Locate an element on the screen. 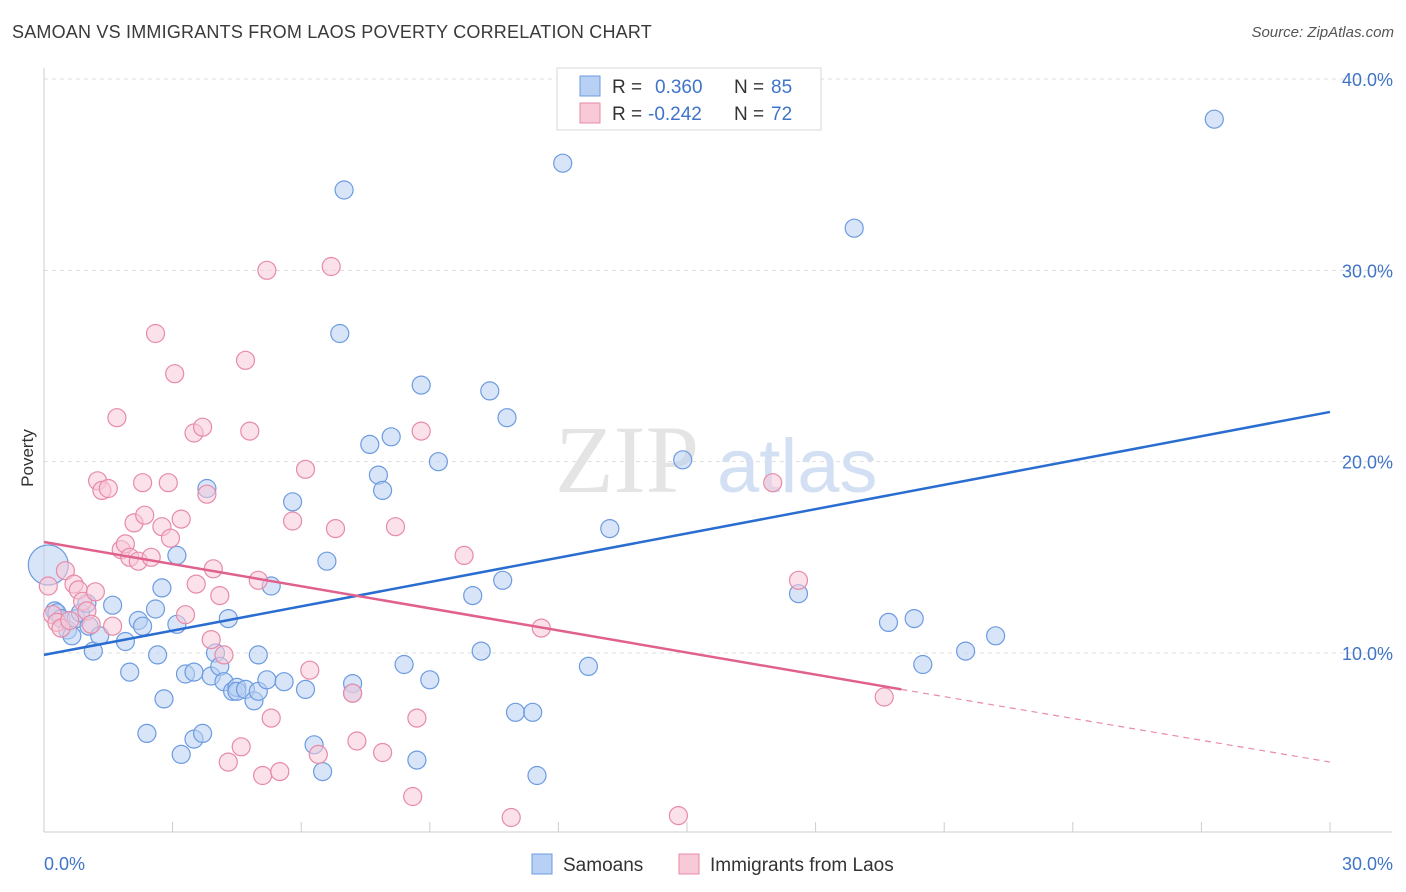 Image resolution: width=1406 pixels, height=892 pixels. legend-swatch-laos is located at coordinates (590, 113).